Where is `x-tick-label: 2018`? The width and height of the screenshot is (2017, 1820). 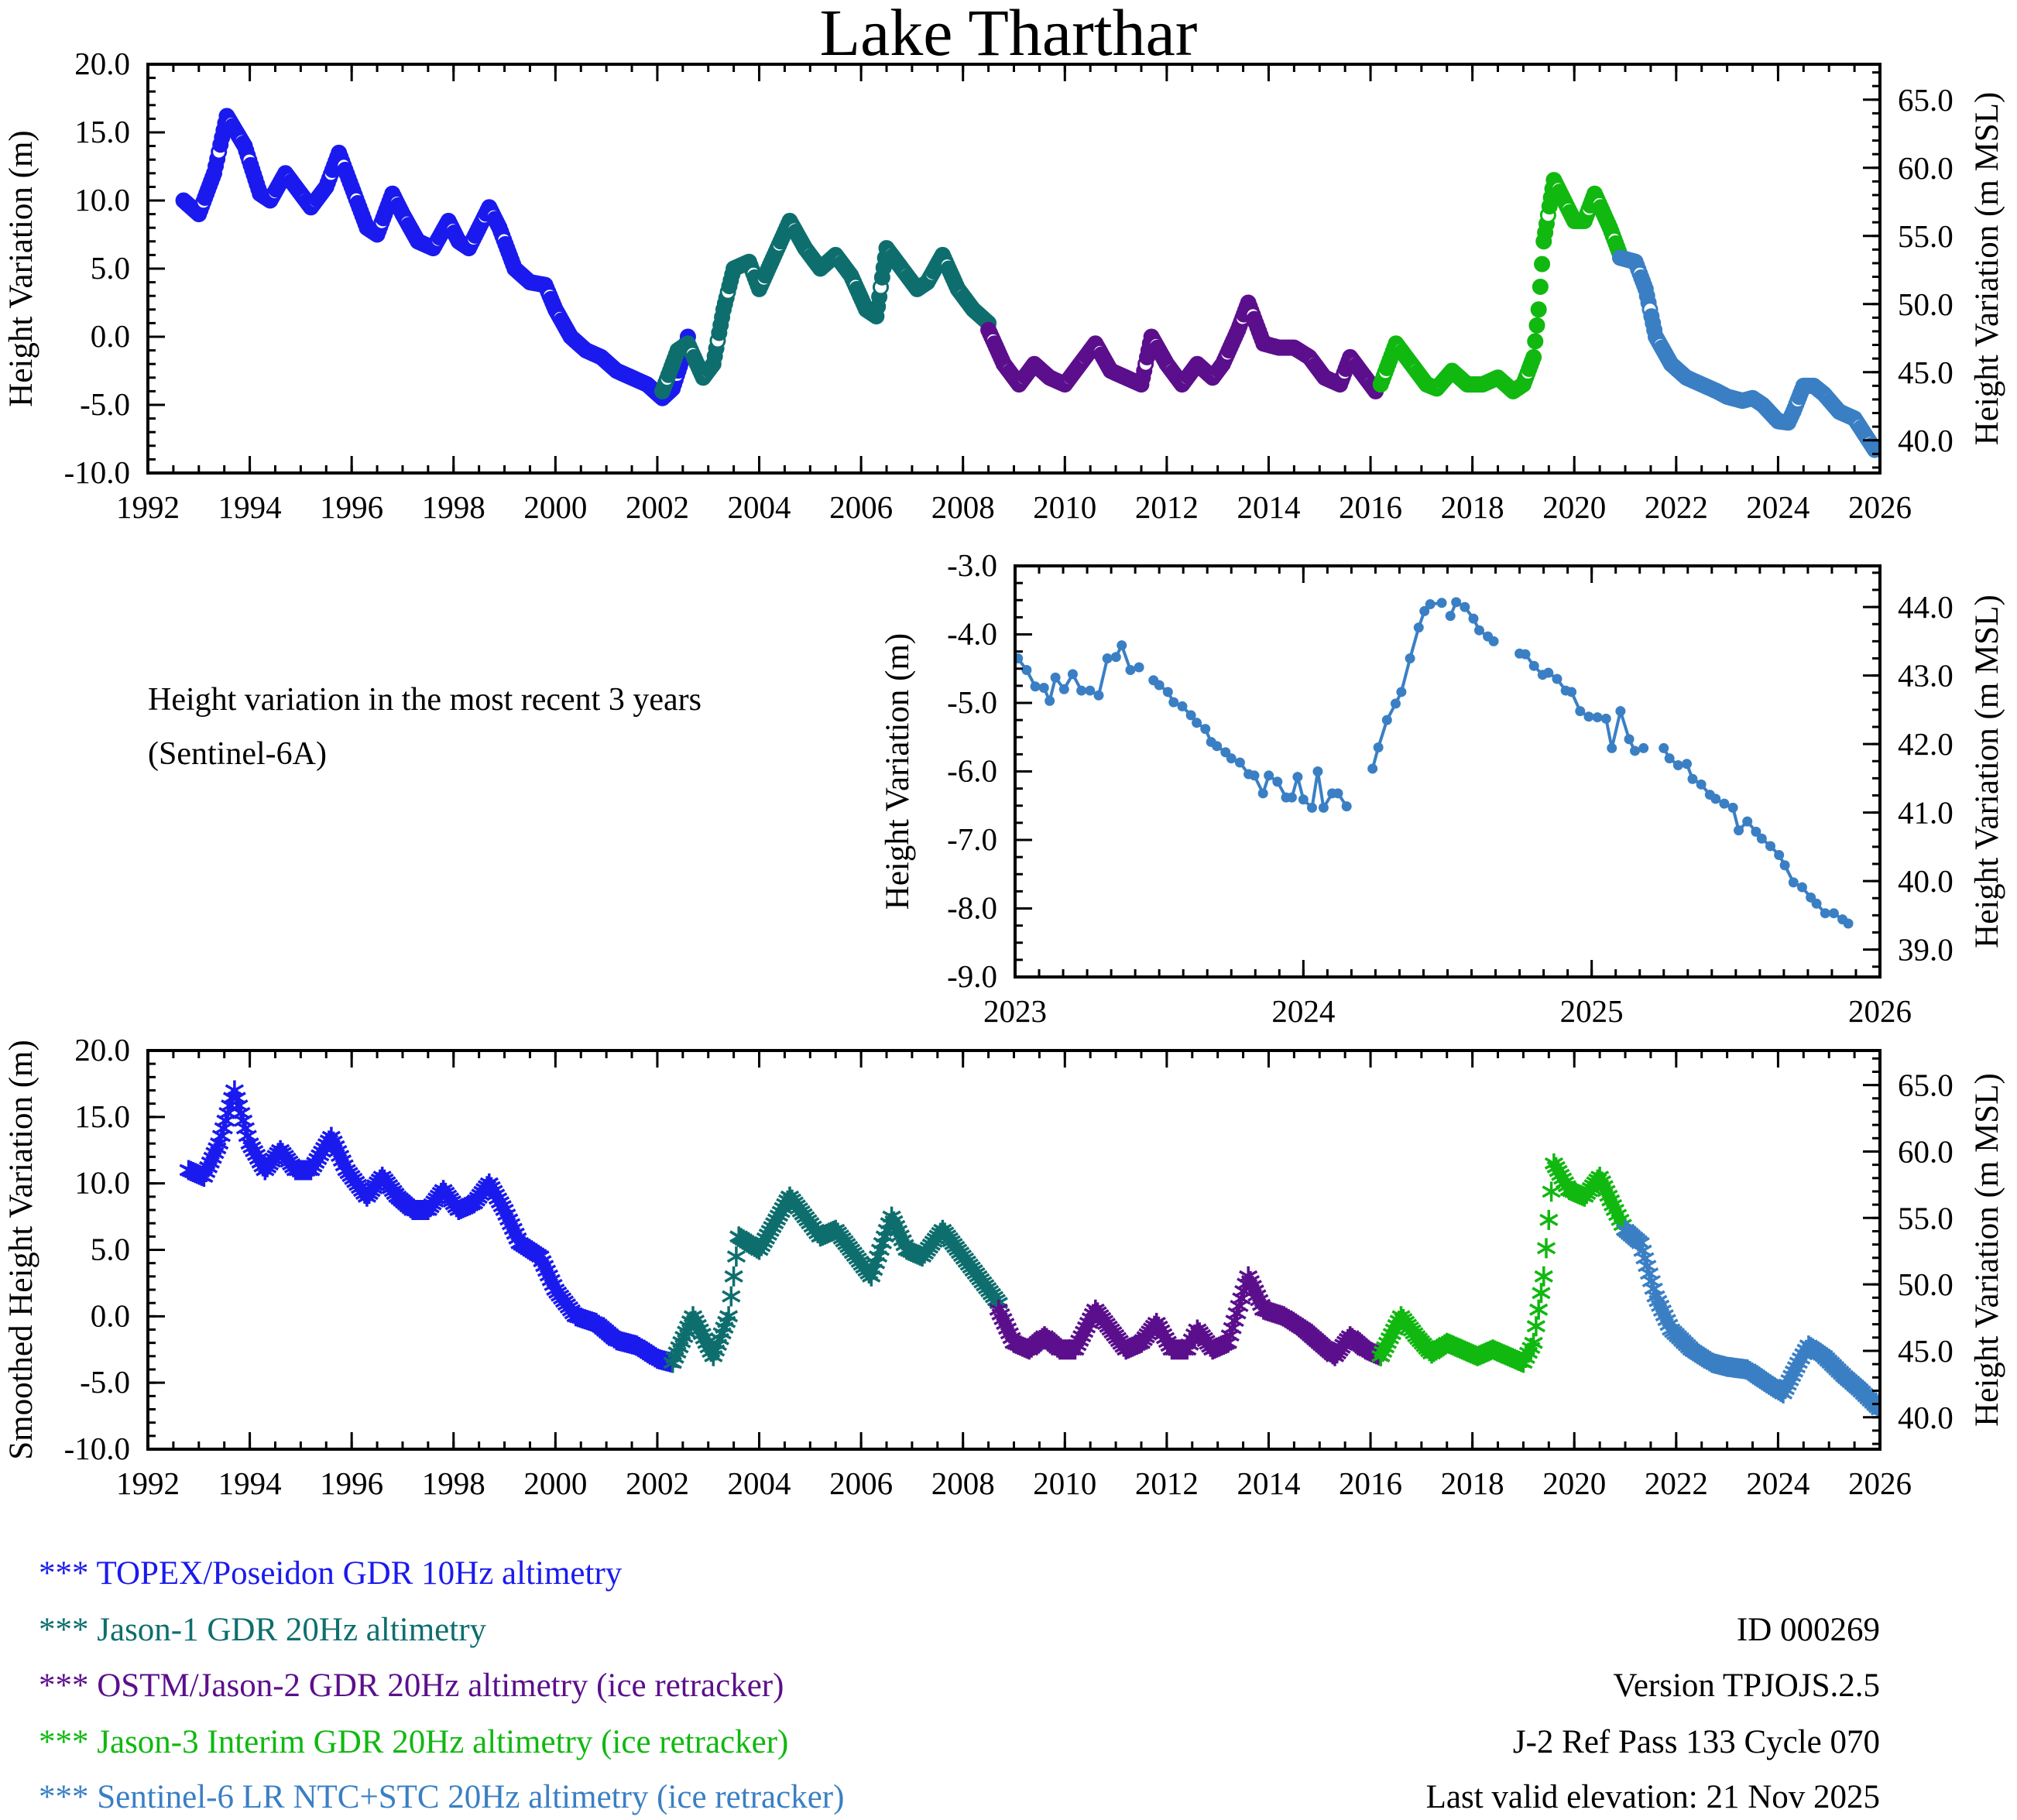
x-tick-label: 2018 is located at coordinates (1472, 1483).